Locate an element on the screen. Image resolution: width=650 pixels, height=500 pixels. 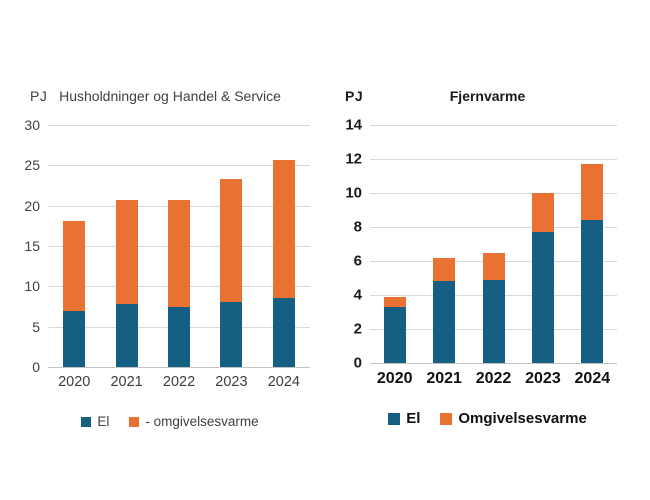
legend: El - omgivelsesvarme is located at coordinates (170, 421).